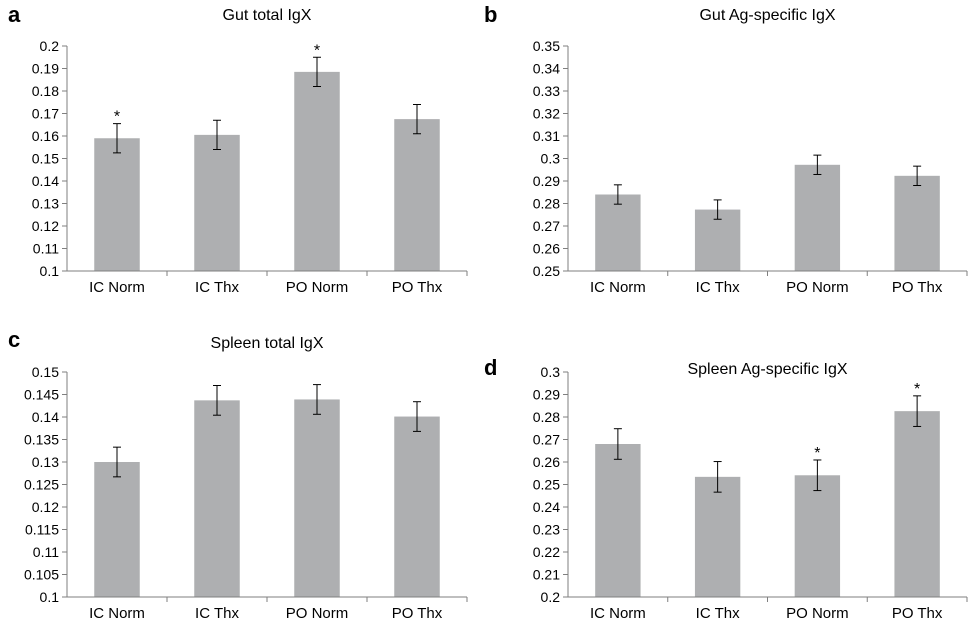 The width and height of the screenshot is (977, 624). What do you see at coordinates (490, 14) in the screenshot?
I see `panel-letter-b: b` at bounding box center [490, 14].